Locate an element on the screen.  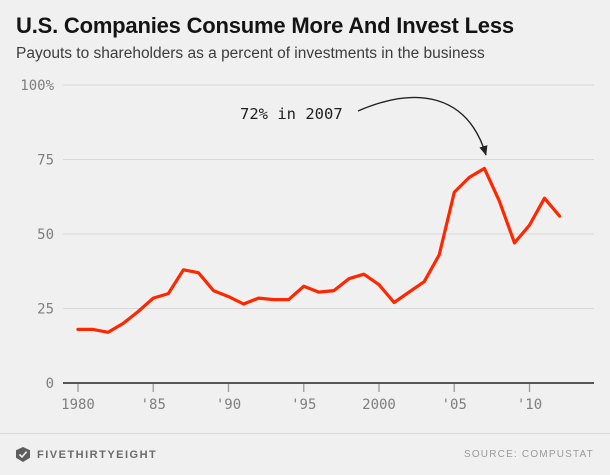
fivethirtyeight-logo-icon is located at coordinates (23, 454).